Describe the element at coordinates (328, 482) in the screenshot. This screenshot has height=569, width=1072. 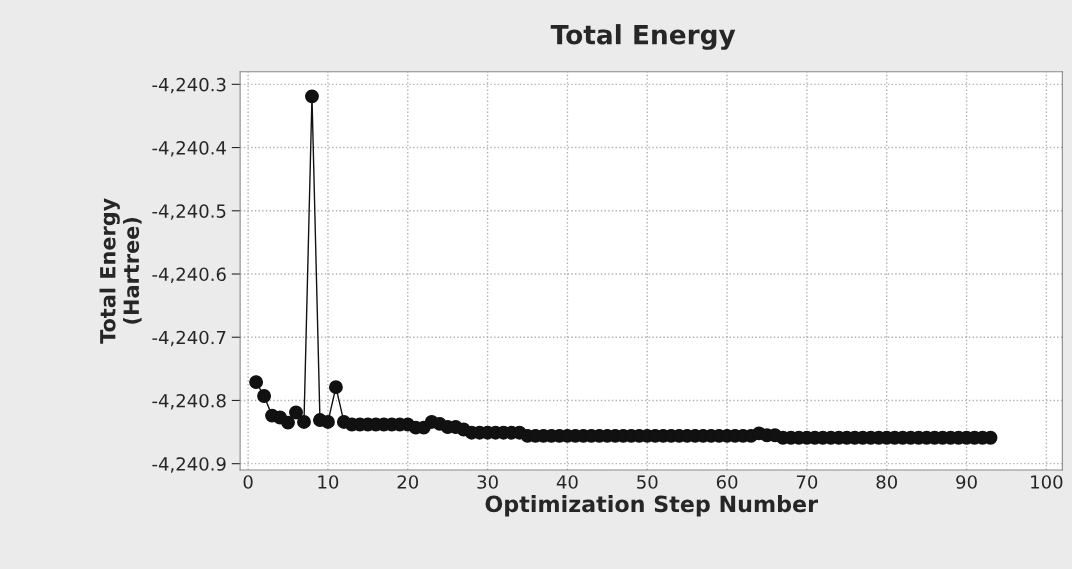
I see `x-tick-label: 10` at that location.